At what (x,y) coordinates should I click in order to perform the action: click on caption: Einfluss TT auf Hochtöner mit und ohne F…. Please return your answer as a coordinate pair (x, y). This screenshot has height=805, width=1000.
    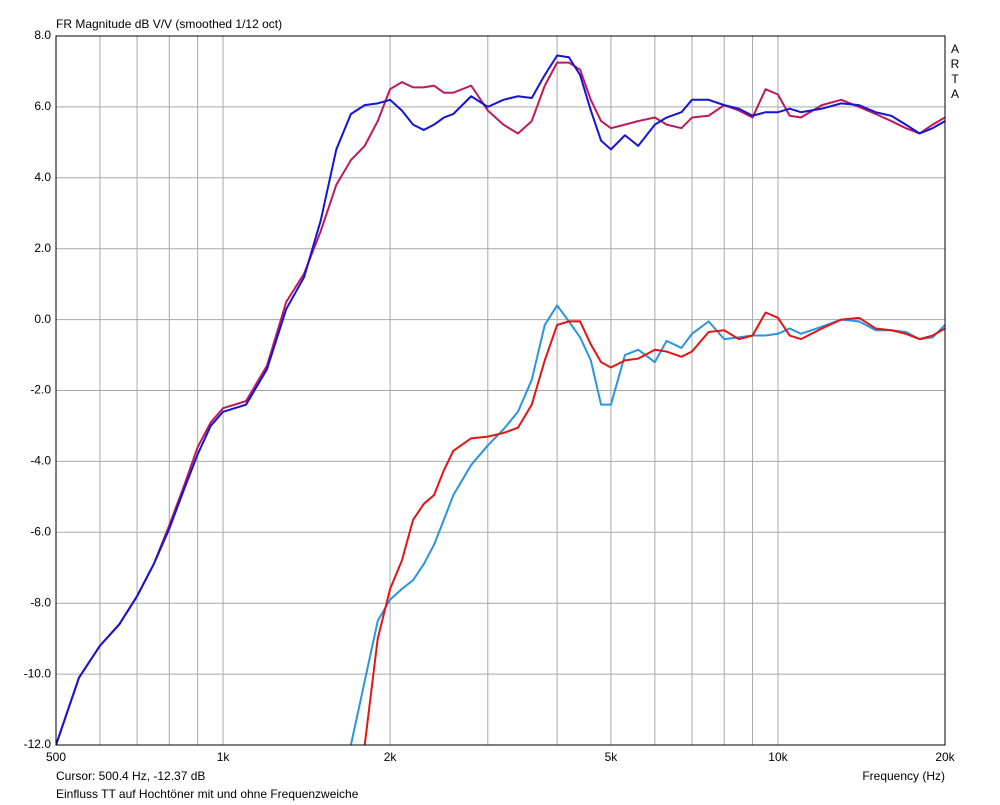
    Looking at the image, I should click on (207, 794).